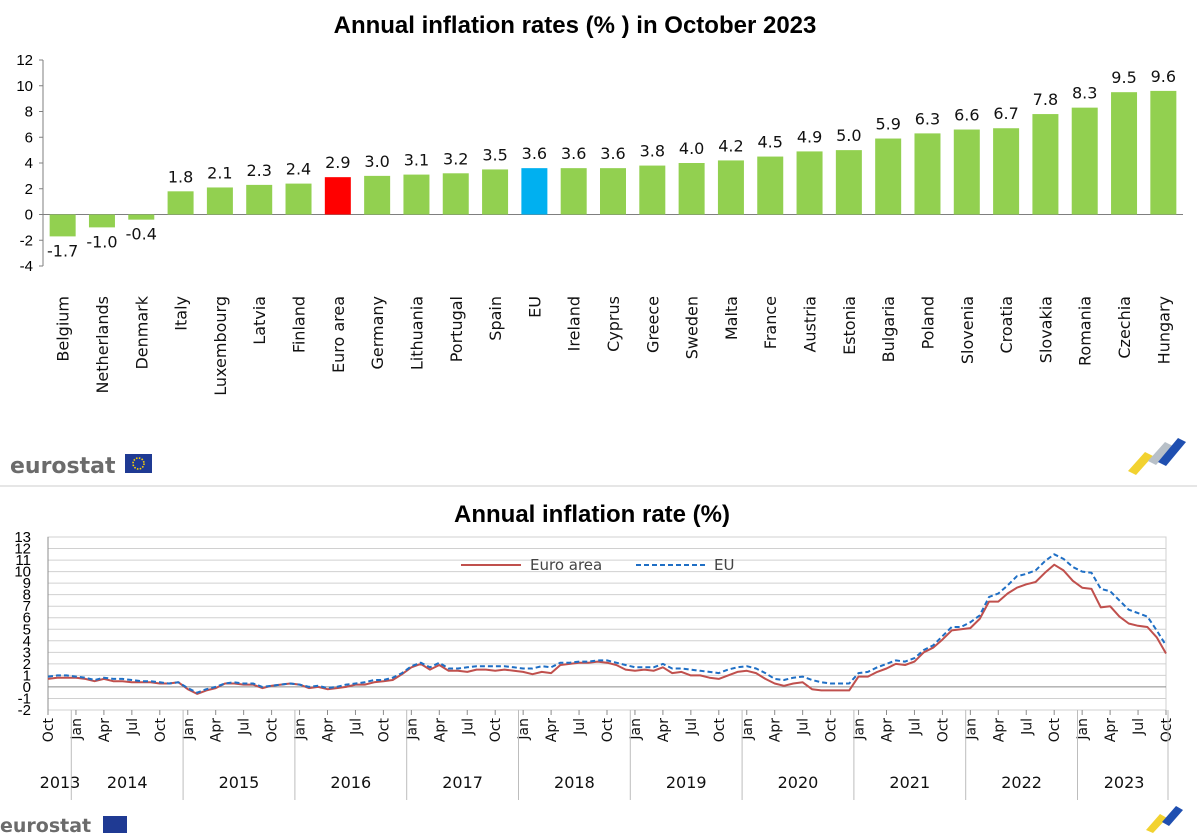 The width and height of the screenshot is (1197, 833). Describe the element at coordinates (607, 629) in the screenshot. I see `euro-area-line` at that location.